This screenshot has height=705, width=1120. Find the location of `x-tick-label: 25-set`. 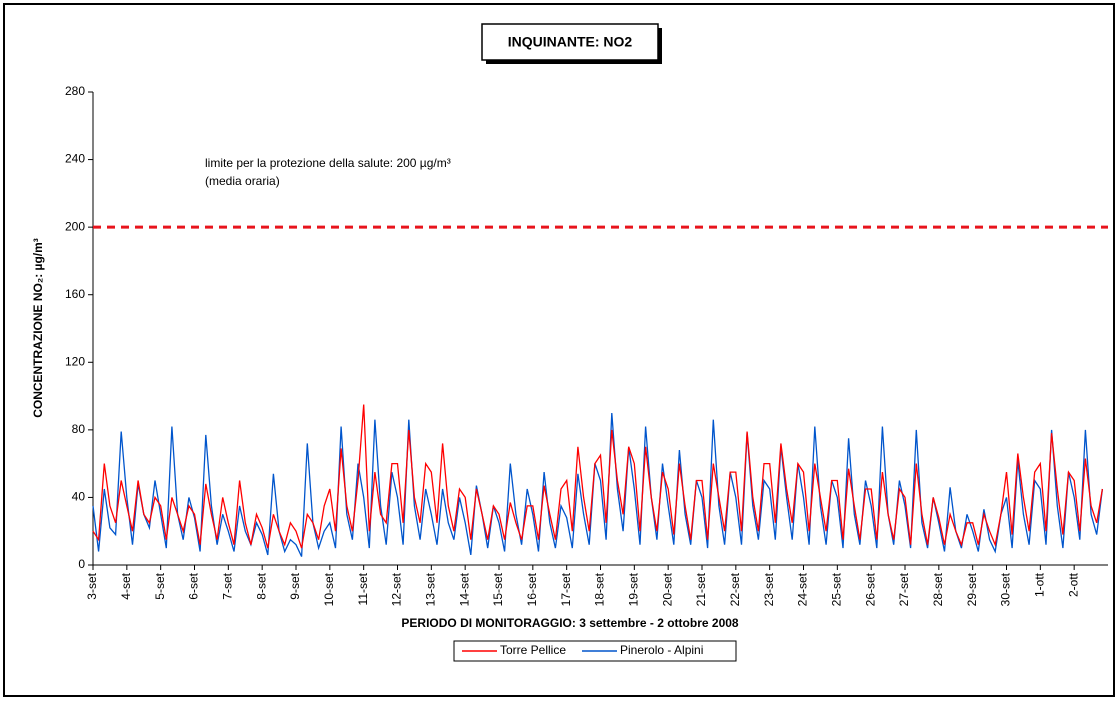

x-tick-label: 25-set is located at coordinates (837, 589).